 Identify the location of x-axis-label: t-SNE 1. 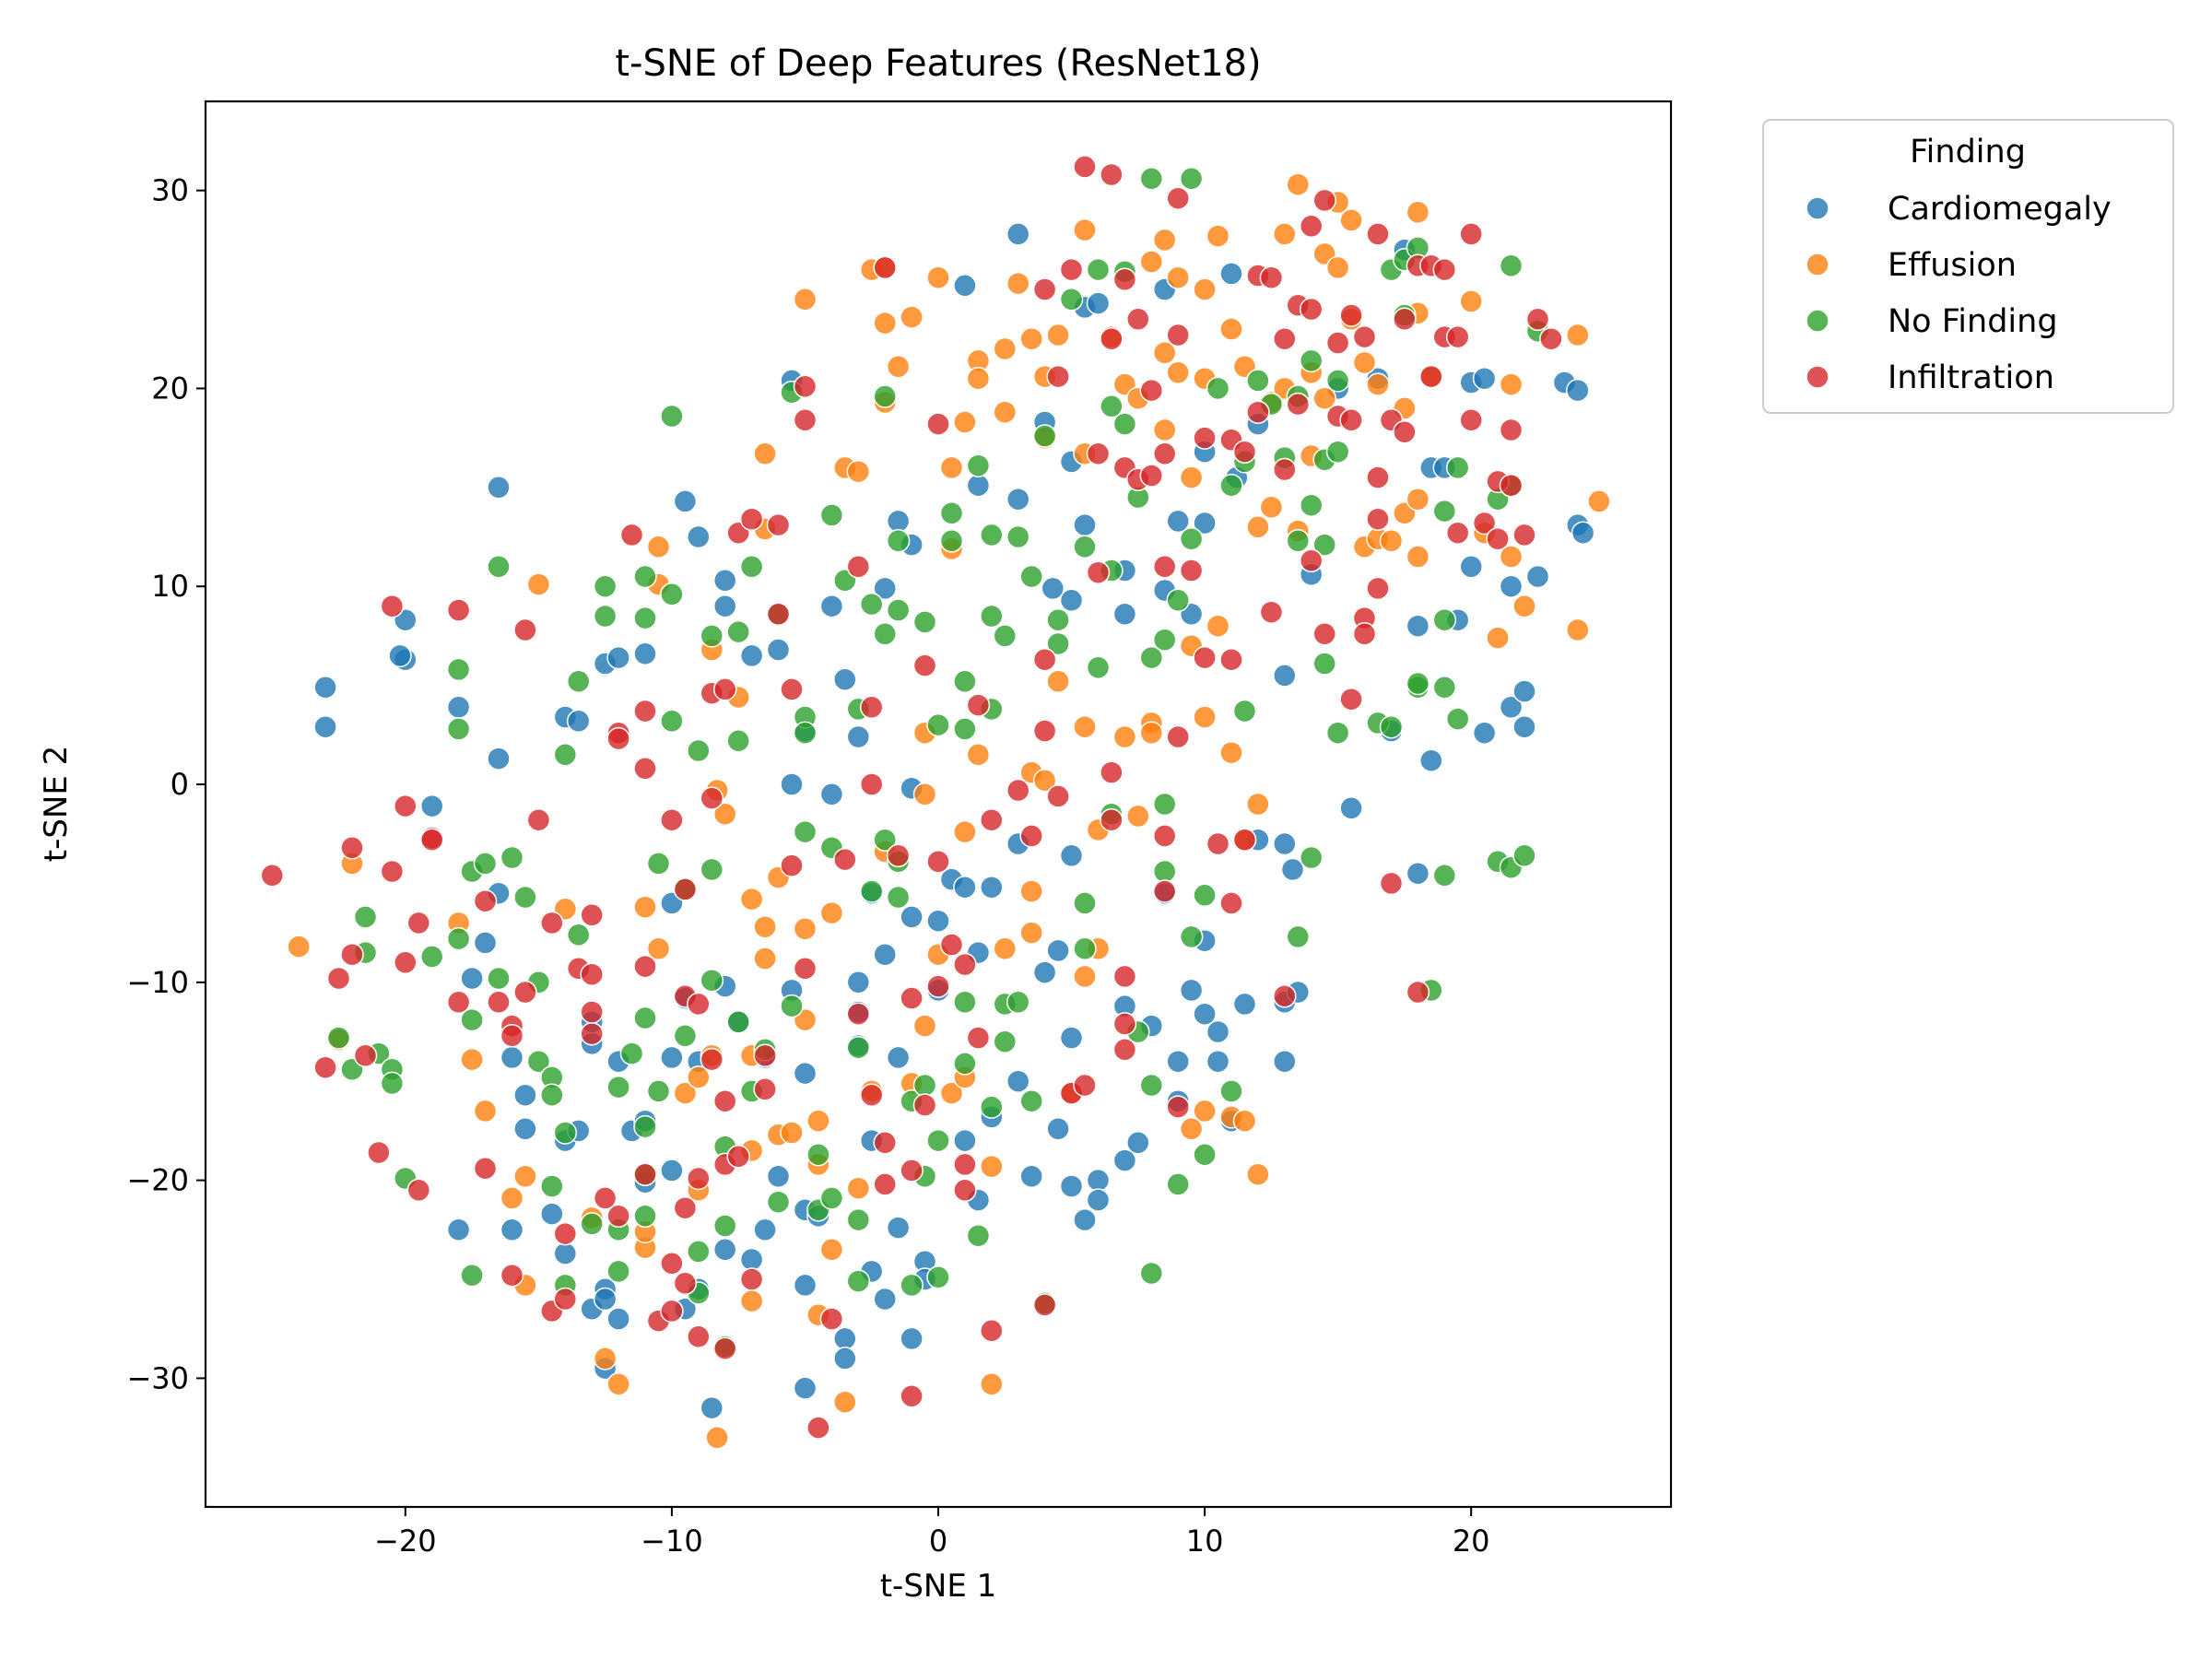
(938, 1586).